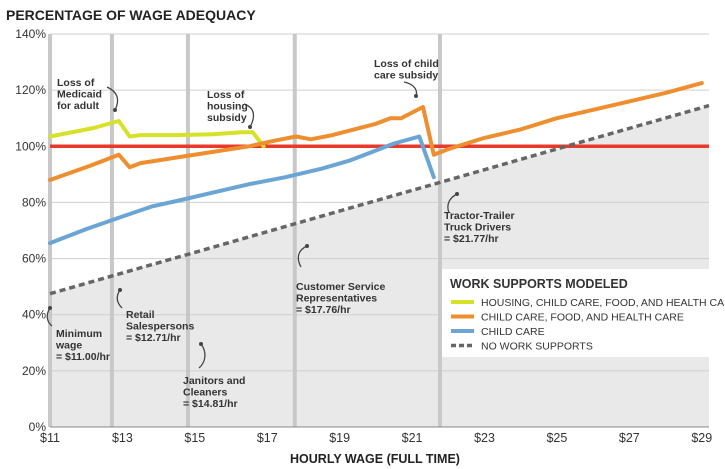 The image size is (725, 469). What do you see at coordinates (556, 438) in the screenshot?
I see `x-tick-label: $25` at bounding box center [556, 438].